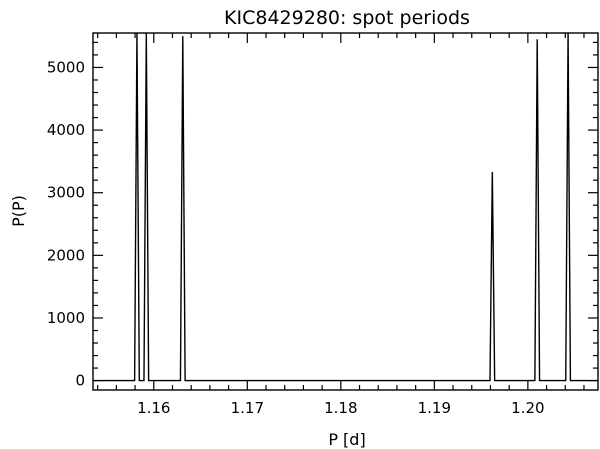 This screenshot has width=600, height=449. Describe the element at coordinates (66, 318) in the screenshot. I see `y-tick-label: 1000` at that location.